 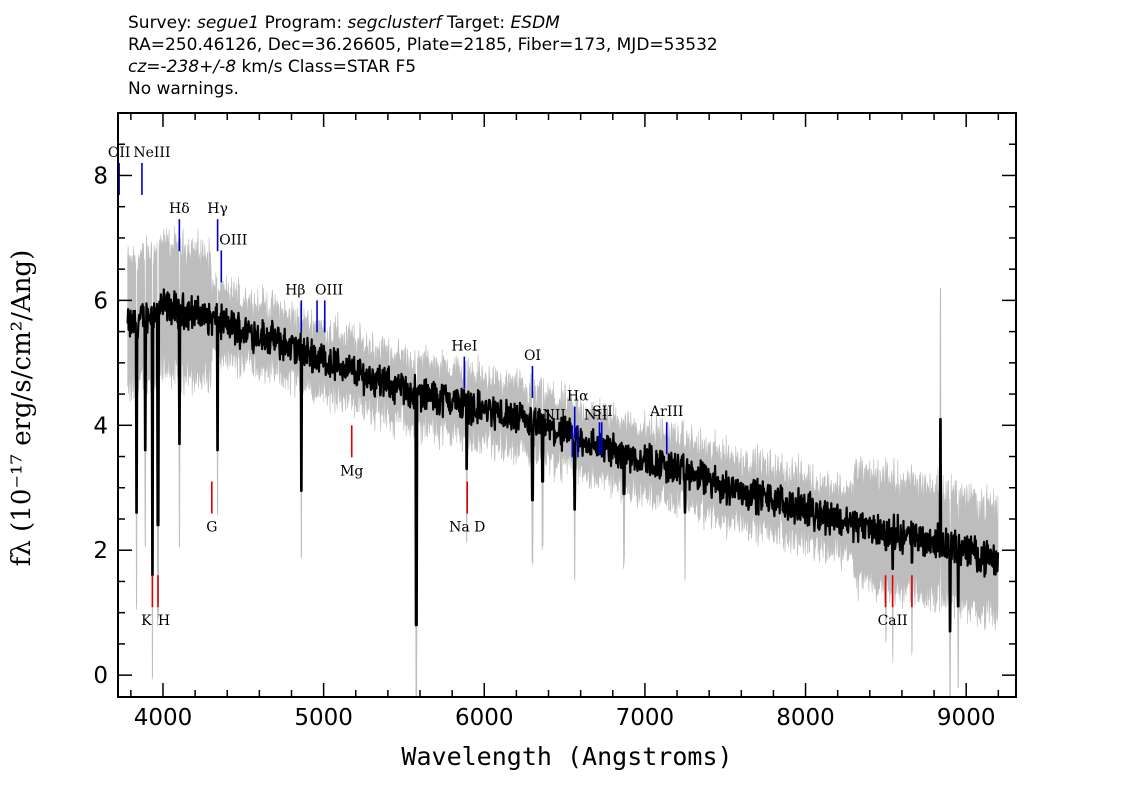 What do you see at coordinates (100, 176) in the screenshot?
I see `y-tick-label: 8` at bounding box center [100, 176].